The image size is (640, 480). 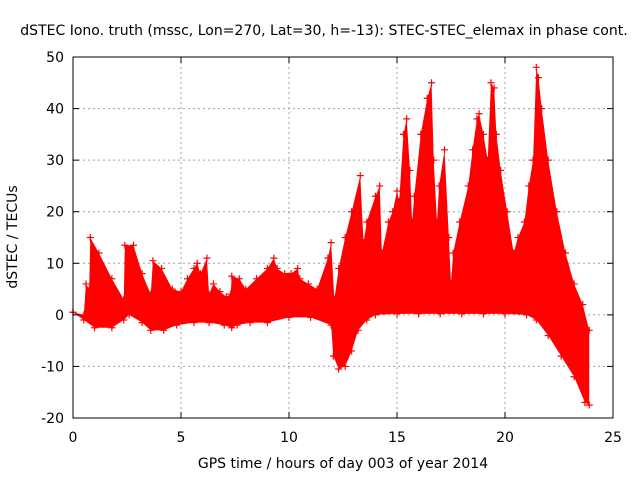 I want to click on y-tick-label: 40, so click(x=55, y=110).